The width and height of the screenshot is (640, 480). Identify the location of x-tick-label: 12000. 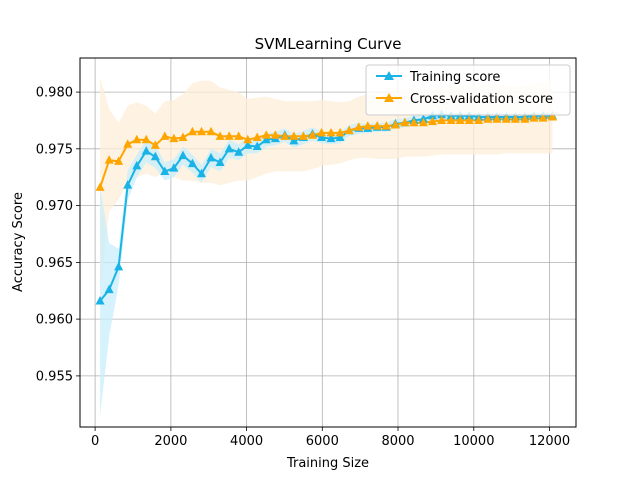
(549, 441).